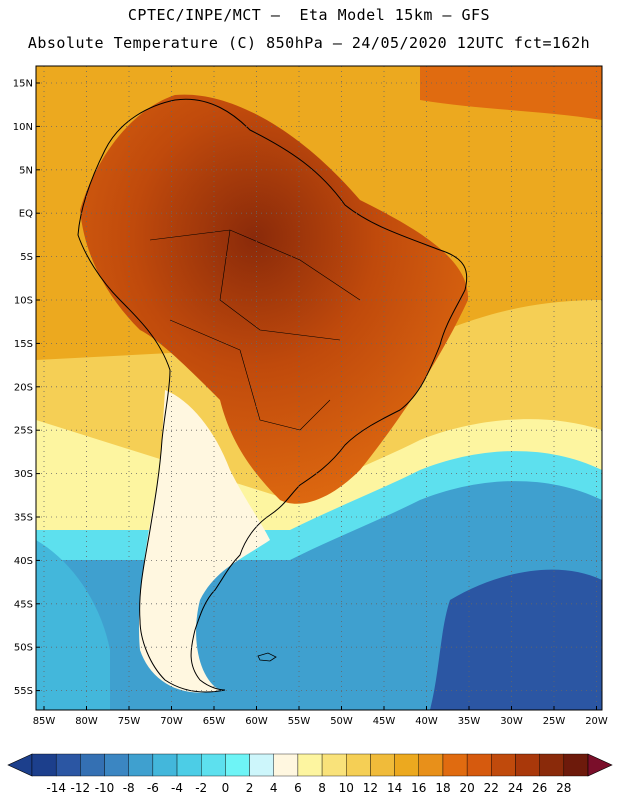 Image resolution: width=618 pixels, height=800 pixels. I want to click on colorbar-label: -8, so click(129, 788).